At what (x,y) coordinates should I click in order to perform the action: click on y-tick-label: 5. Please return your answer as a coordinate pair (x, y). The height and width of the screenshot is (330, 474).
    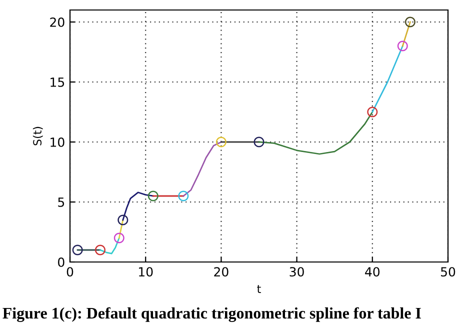
    Looking at the image, I should click on (61, 202).